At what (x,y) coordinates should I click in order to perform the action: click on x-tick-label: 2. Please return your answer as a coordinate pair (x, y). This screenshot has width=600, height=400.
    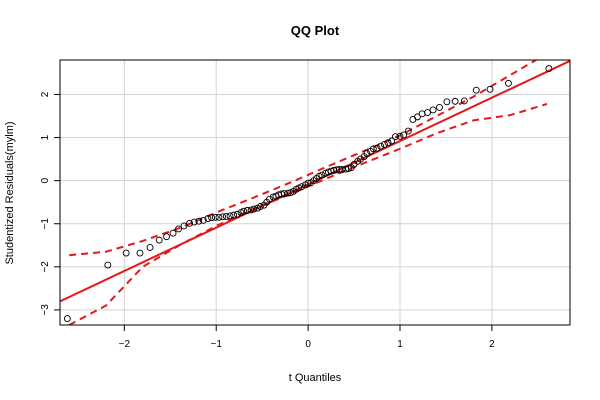
    Looking at the image, I should click on (492, 344).